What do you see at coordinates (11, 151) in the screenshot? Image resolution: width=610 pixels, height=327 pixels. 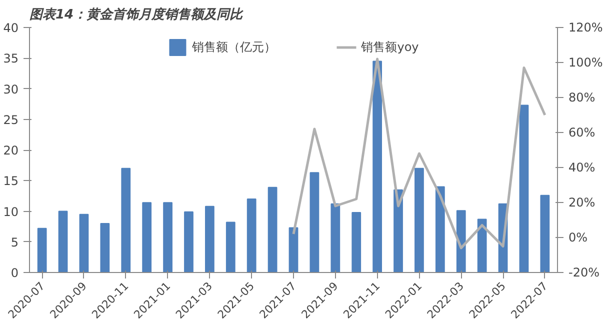 I see `y-tick-label: 20` at bounding box center [11, 151].